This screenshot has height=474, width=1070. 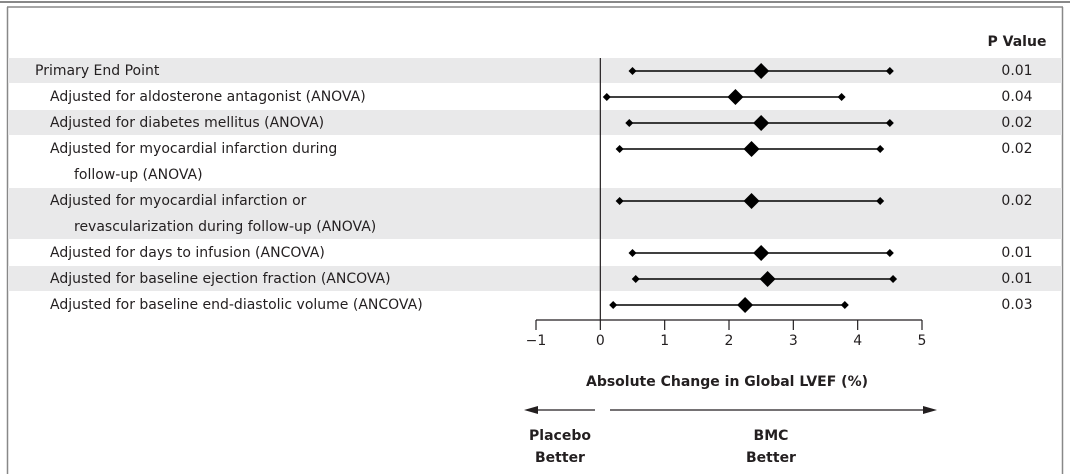 I want to click on x-tick-label: 1, so click(x=664, y=341).